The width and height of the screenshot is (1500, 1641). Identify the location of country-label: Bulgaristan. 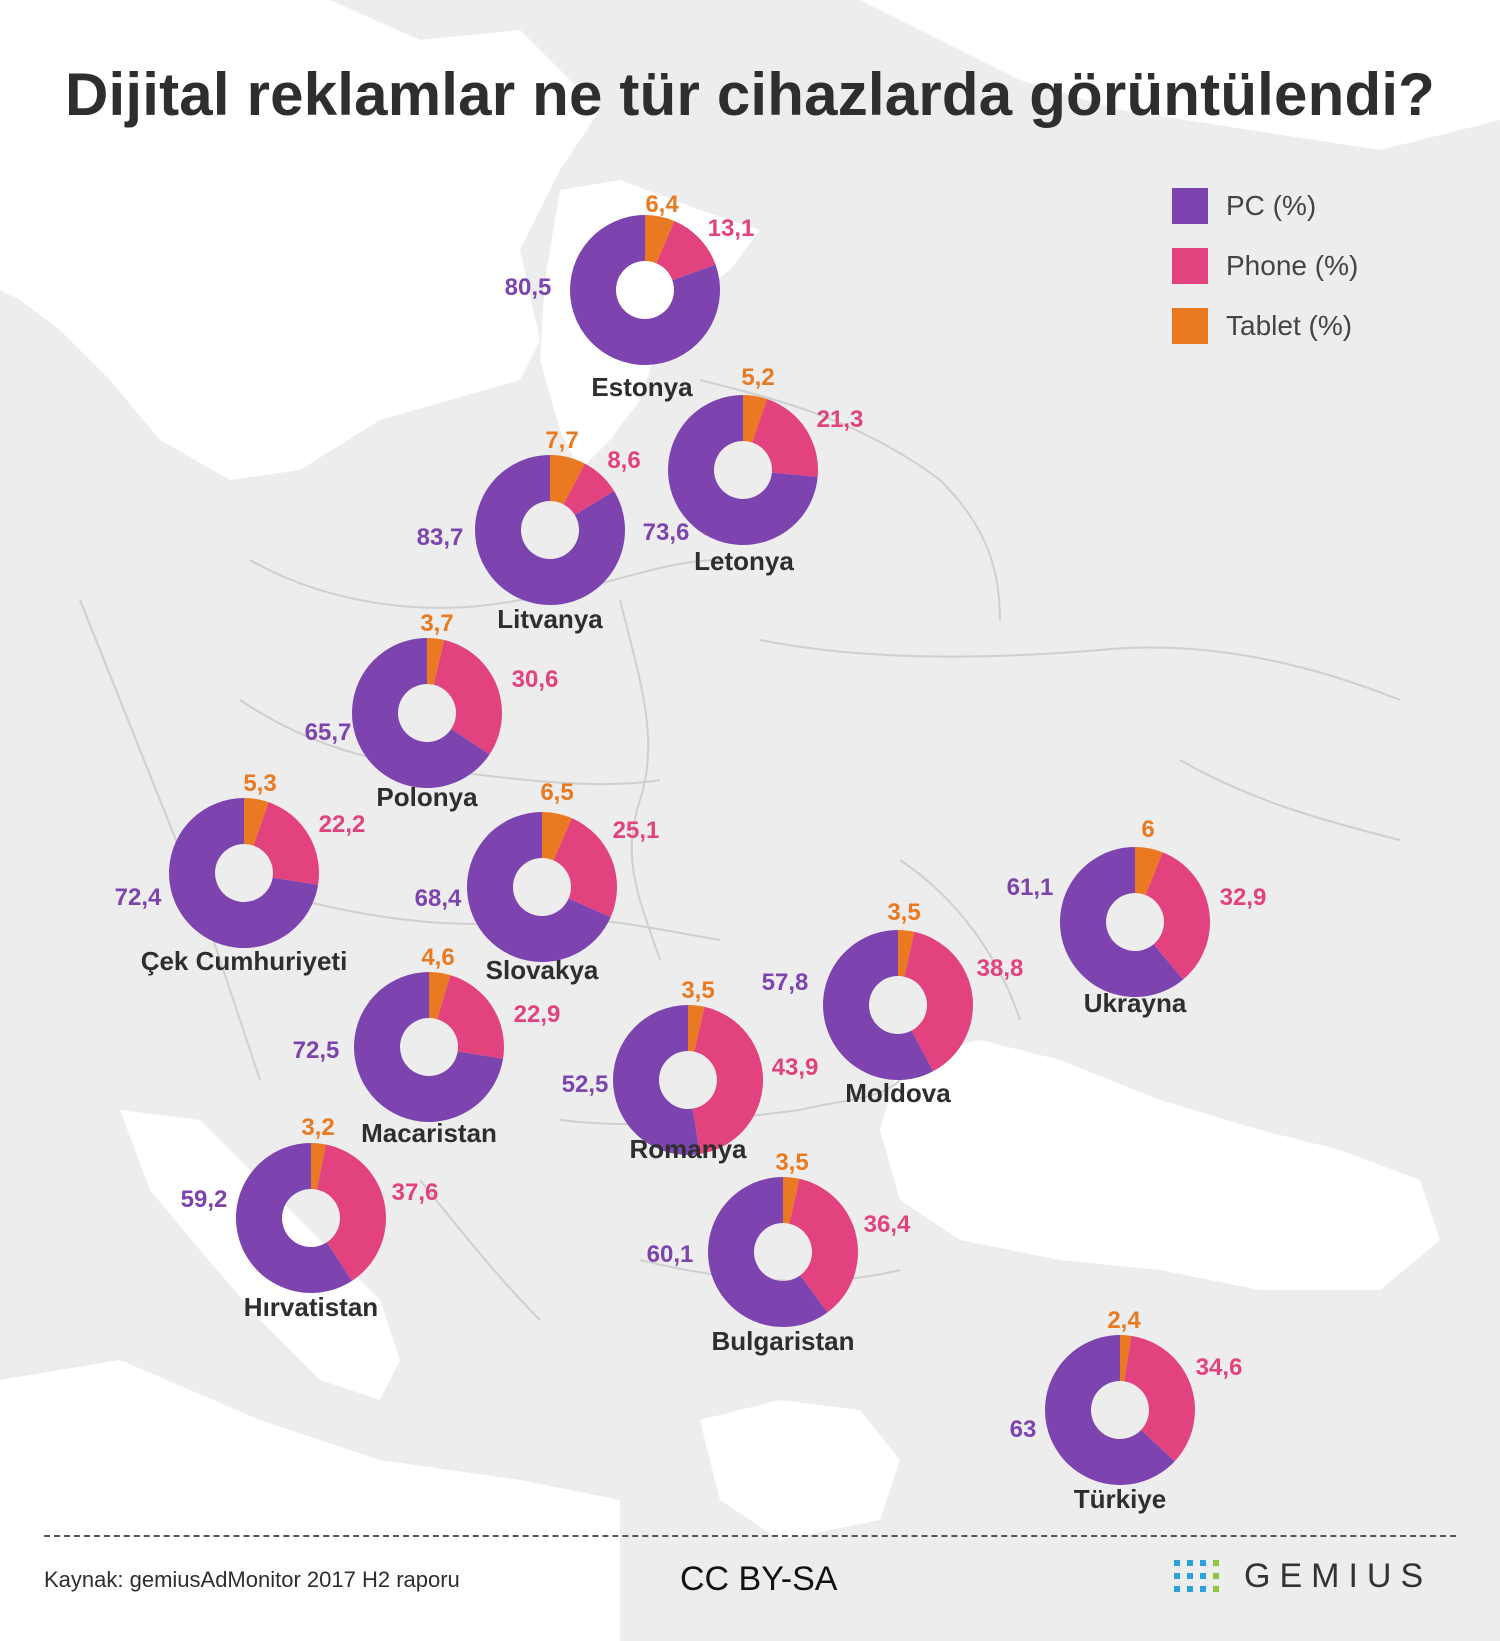
(782, 1341).